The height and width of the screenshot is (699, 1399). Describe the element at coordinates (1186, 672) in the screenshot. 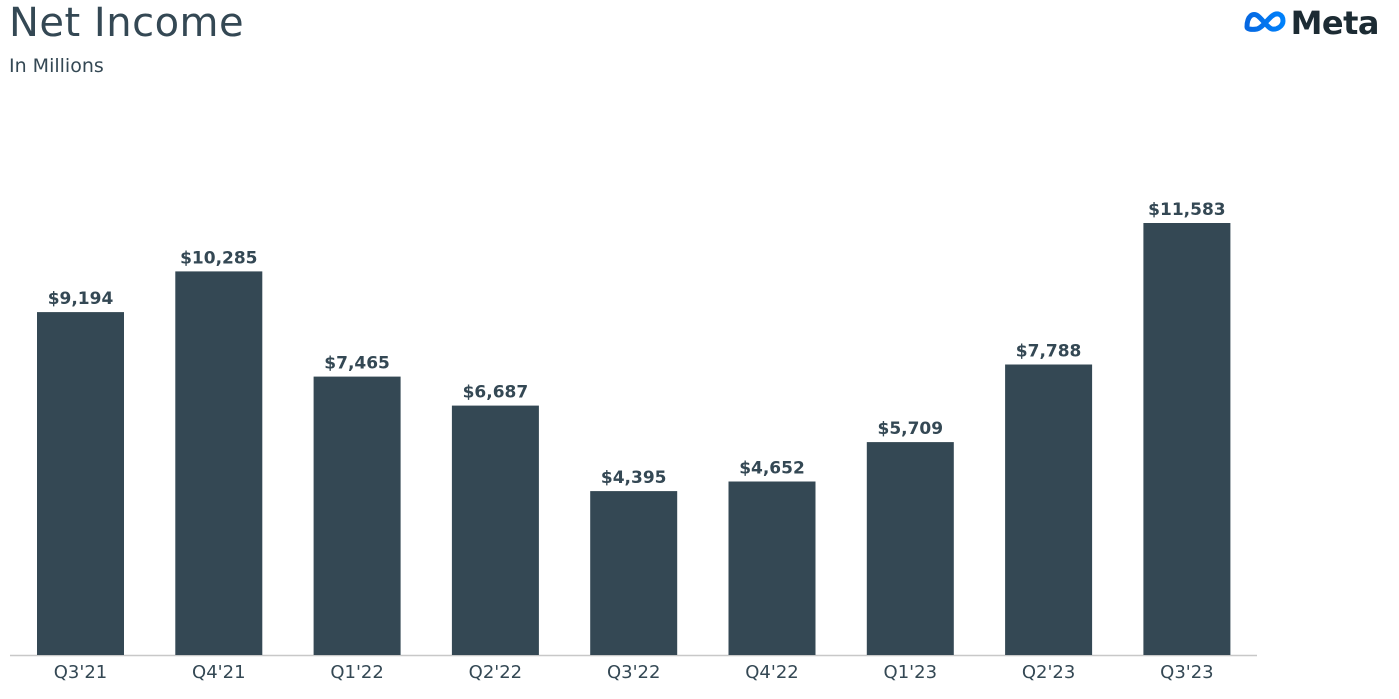

I see `x-tick-label-Q3'23: Q3'23` at that location.